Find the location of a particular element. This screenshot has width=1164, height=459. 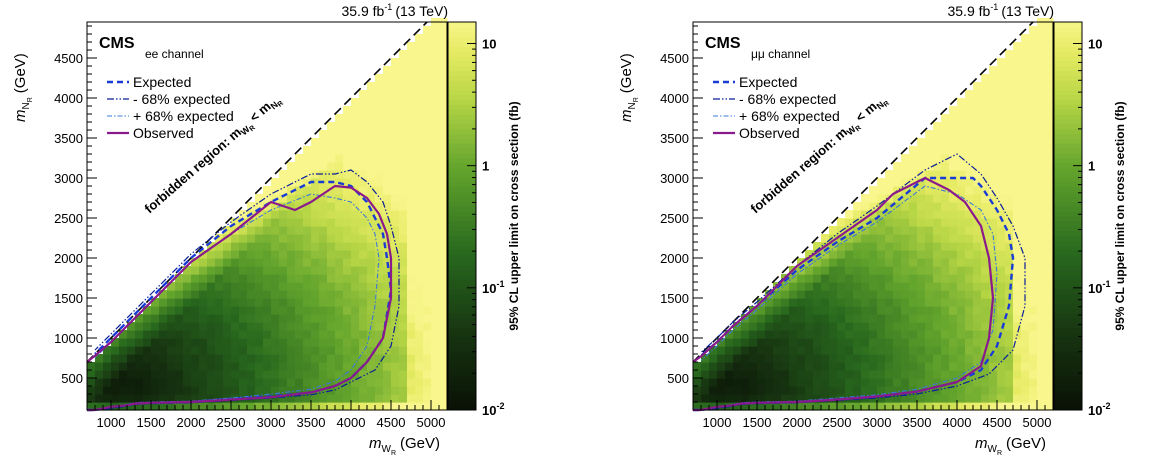

y-axis-sub: N is located at coordinates (632, 105).